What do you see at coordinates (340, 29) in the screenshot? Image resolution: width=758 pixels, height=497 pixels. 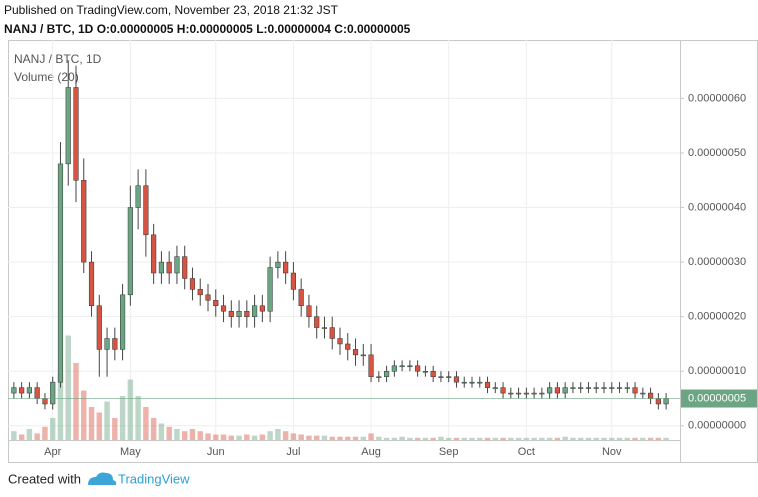 I see `ohlc-key: C:` at bounding box center [340, 29].